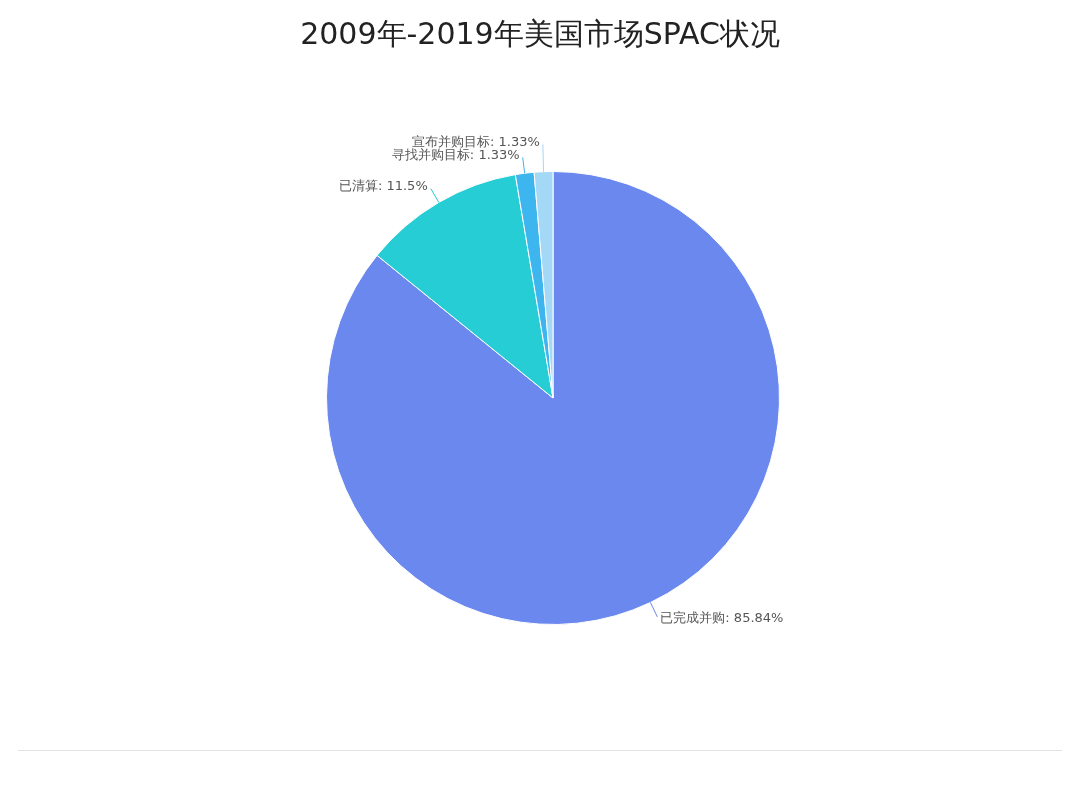 The width and height of the screenshot is (1080, 810). I want to click on slice-label: 已清算: 11.5%, so click(383, 185).